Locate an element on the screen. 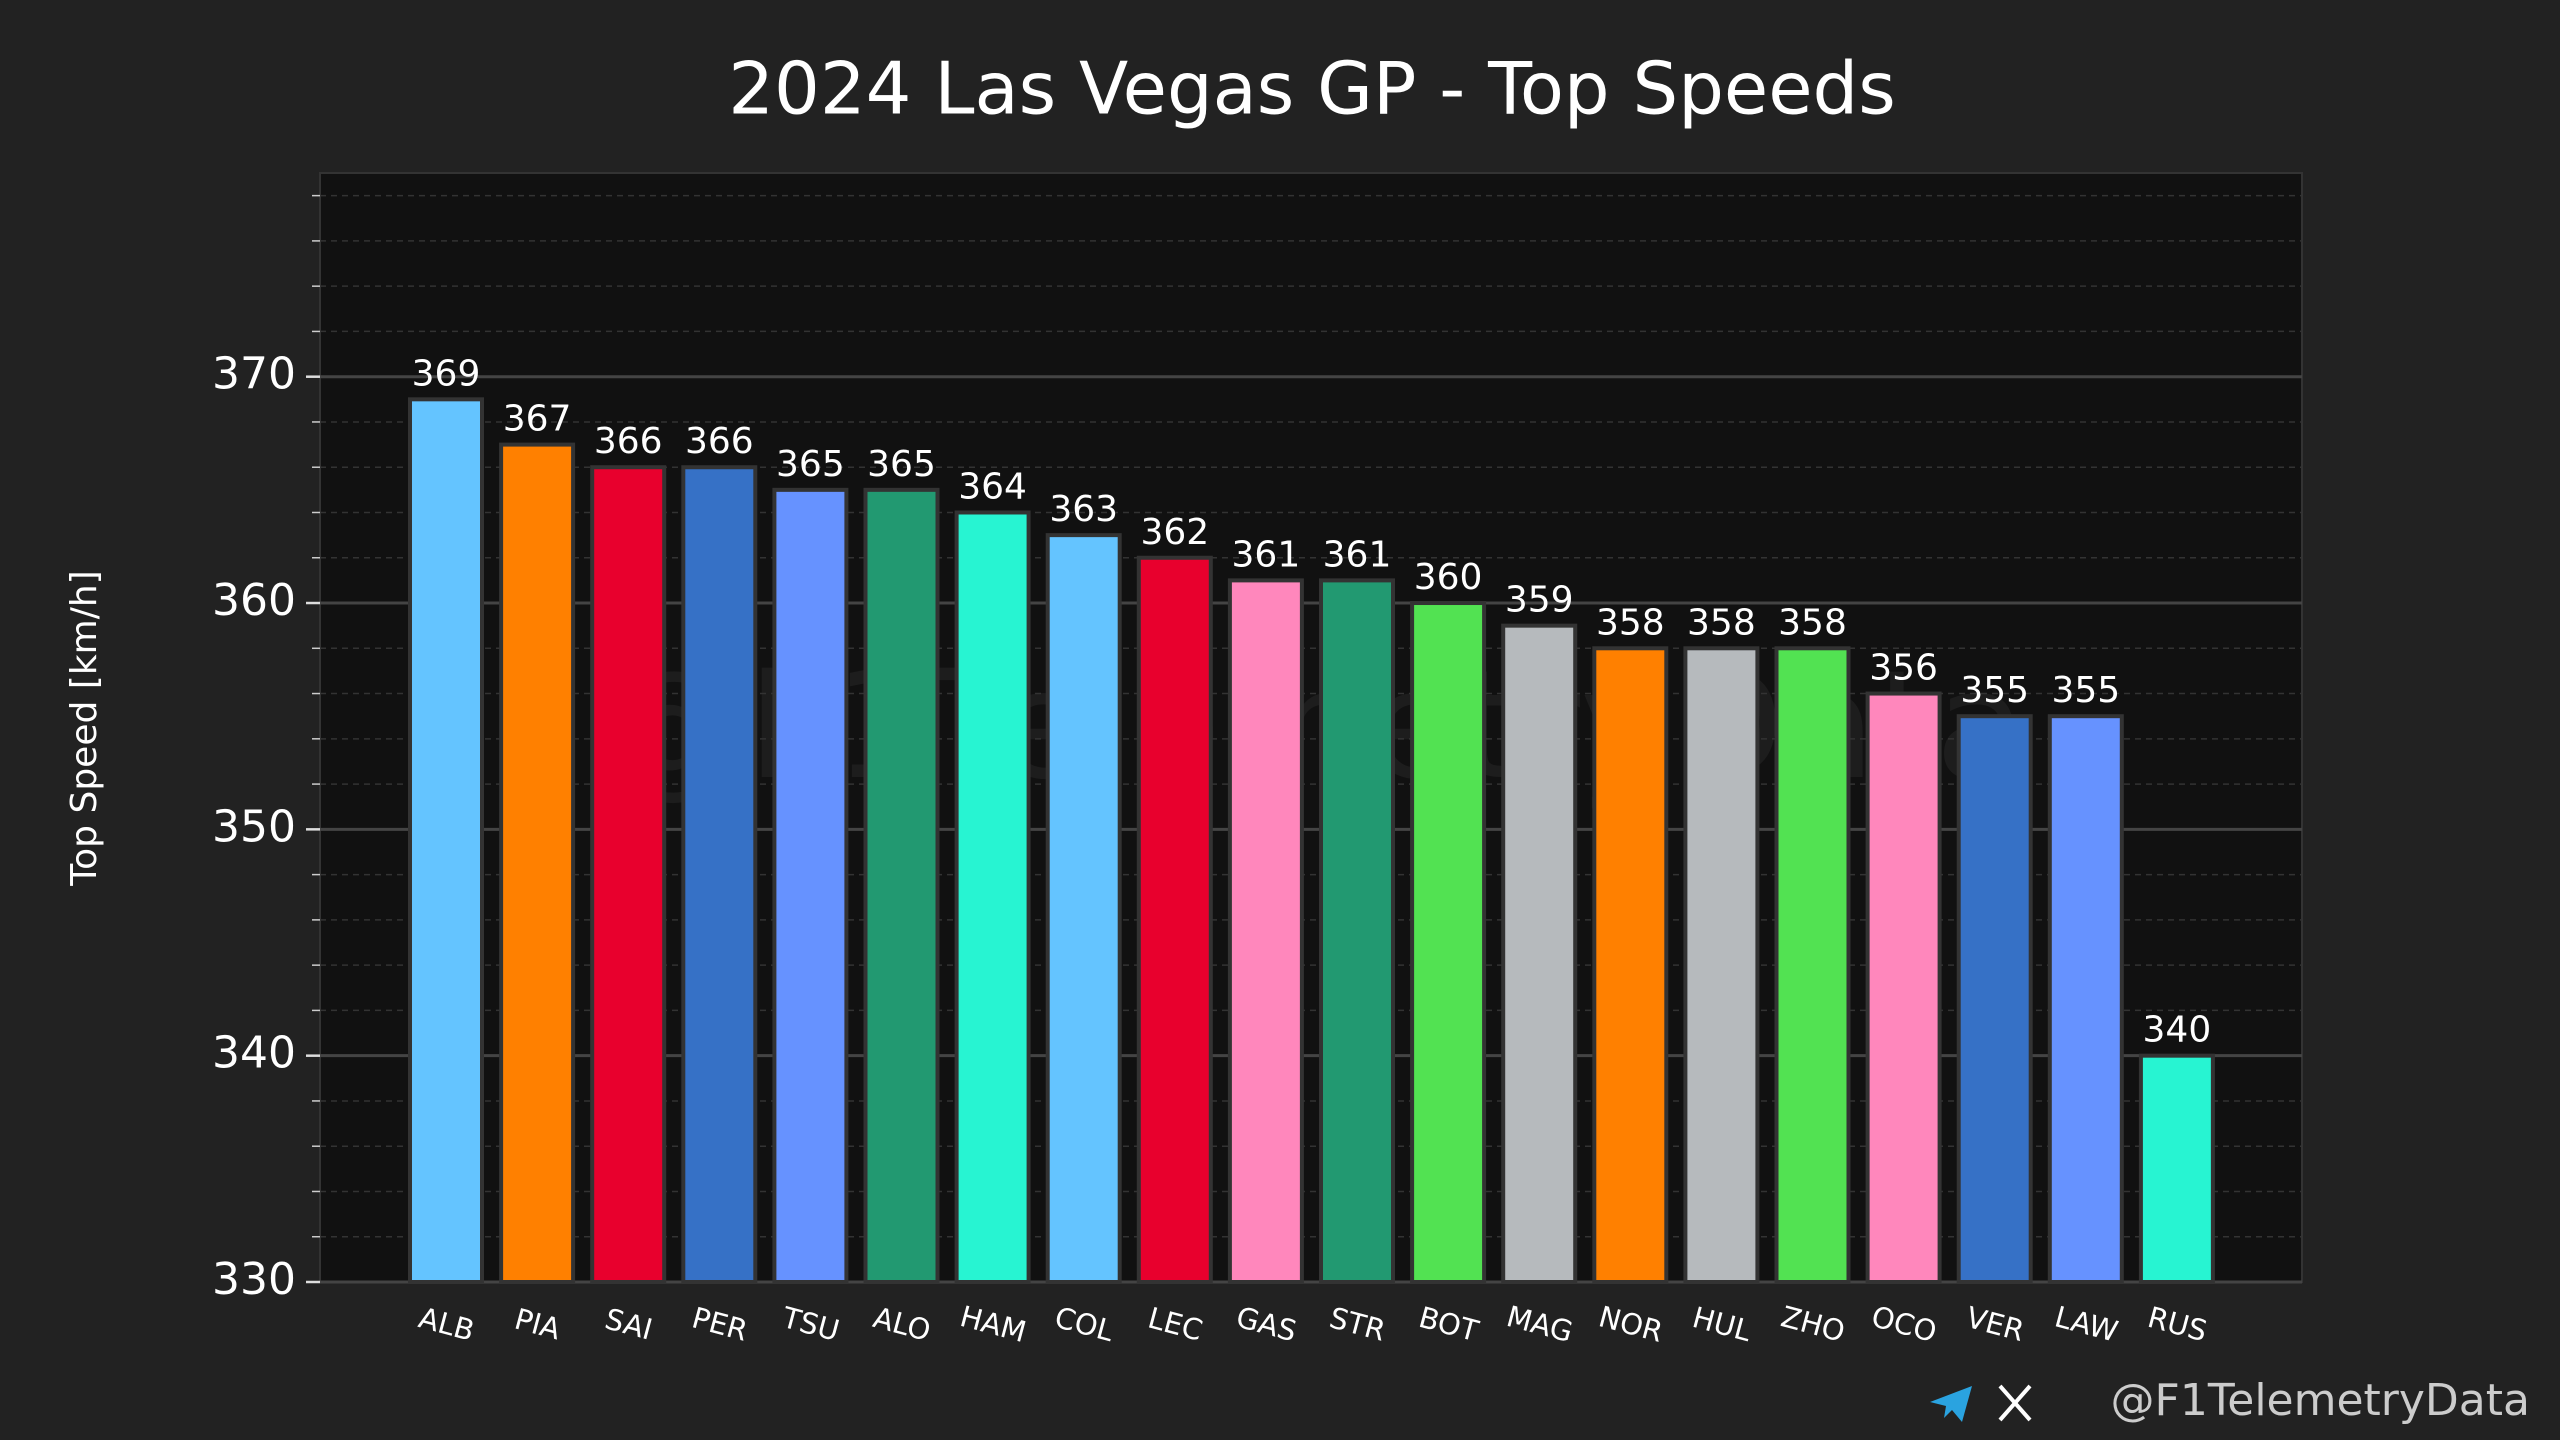  value-label: 359 is located at coordinates (1539, 600).